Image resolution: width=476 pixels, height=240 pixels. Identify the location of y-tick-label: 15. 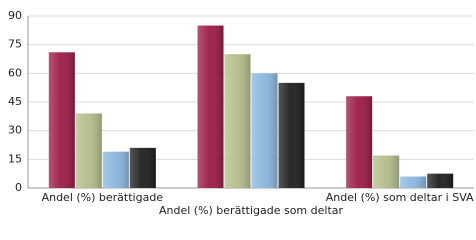
(15, 158).